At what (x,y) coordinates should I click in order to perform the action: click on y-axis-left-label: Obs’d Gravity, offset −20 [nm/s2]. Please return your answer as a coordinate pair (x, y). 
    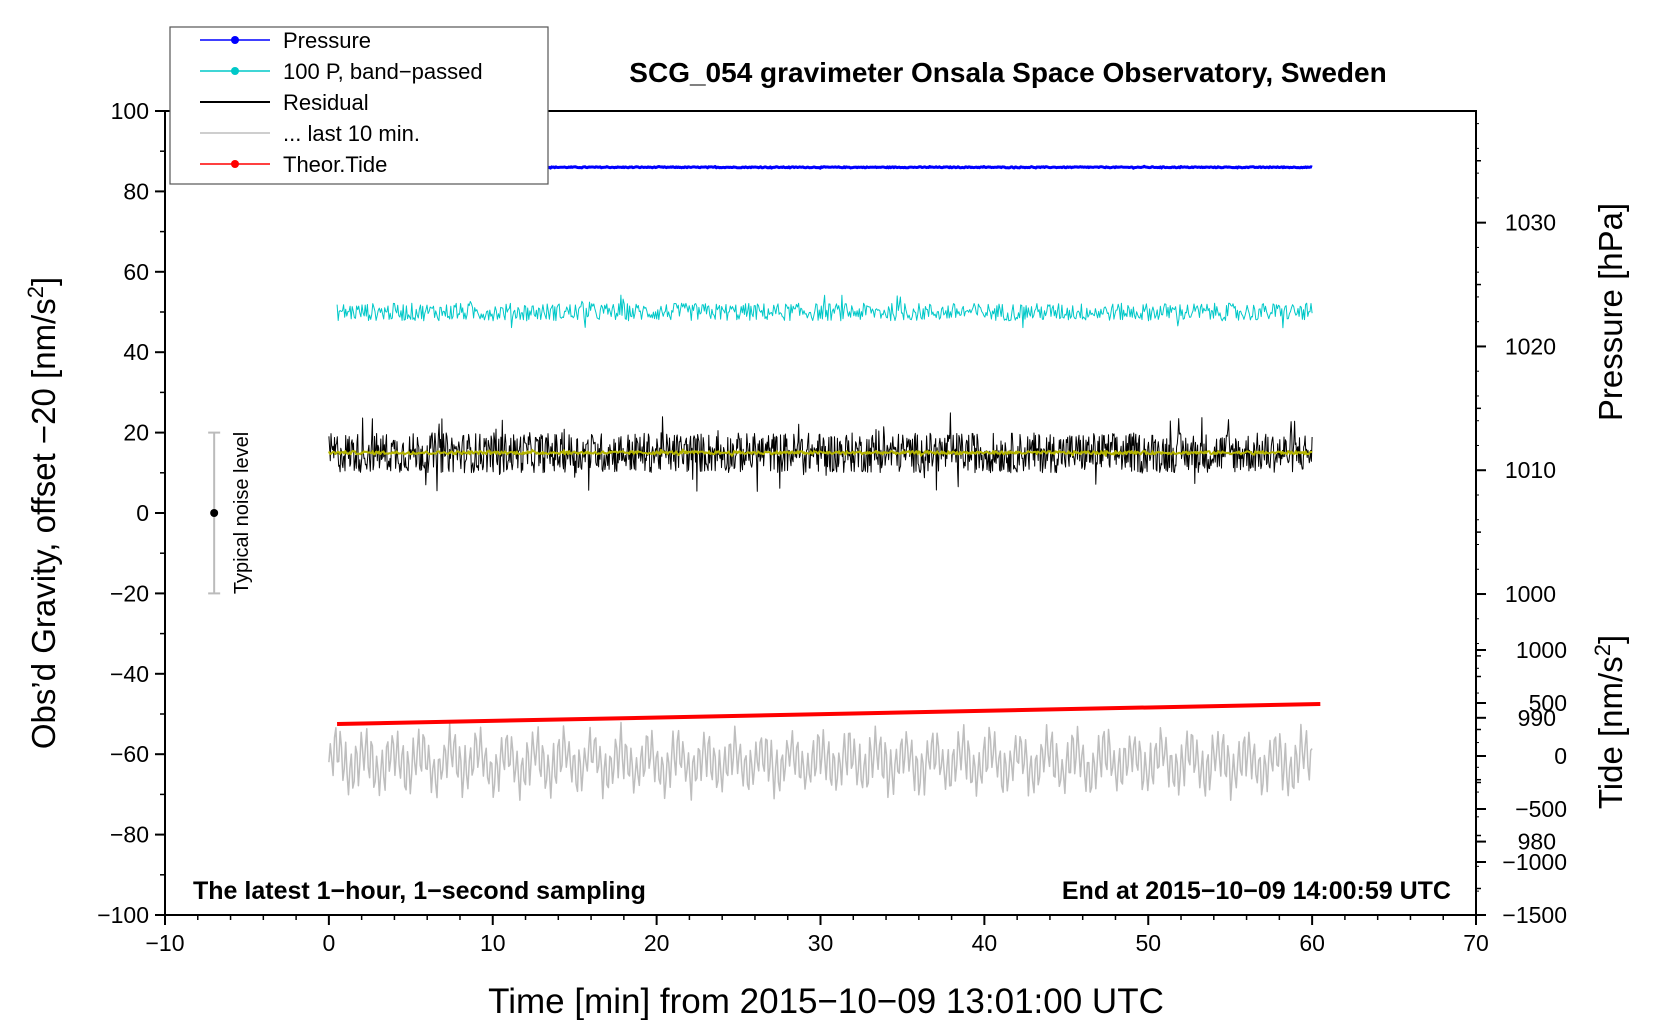
    Looking at the image, I should click on (42, 513).